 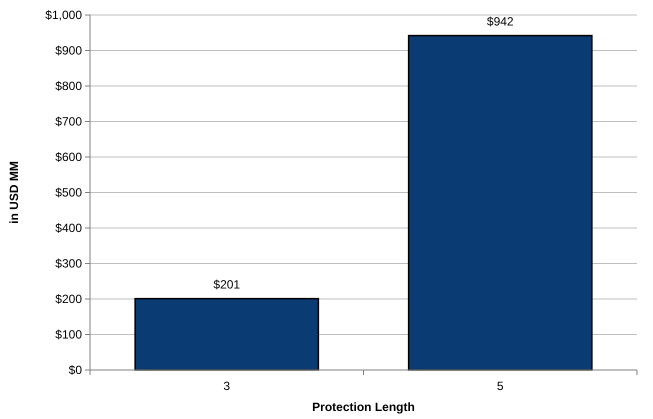 I want to click on y-tick-label: $700, so click(x=68, y=121).